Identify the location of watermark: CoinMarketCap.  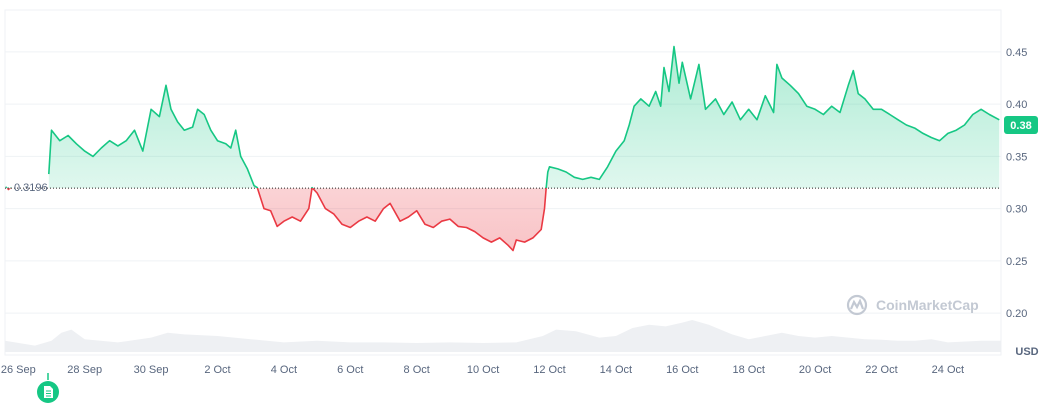
(912, 305).